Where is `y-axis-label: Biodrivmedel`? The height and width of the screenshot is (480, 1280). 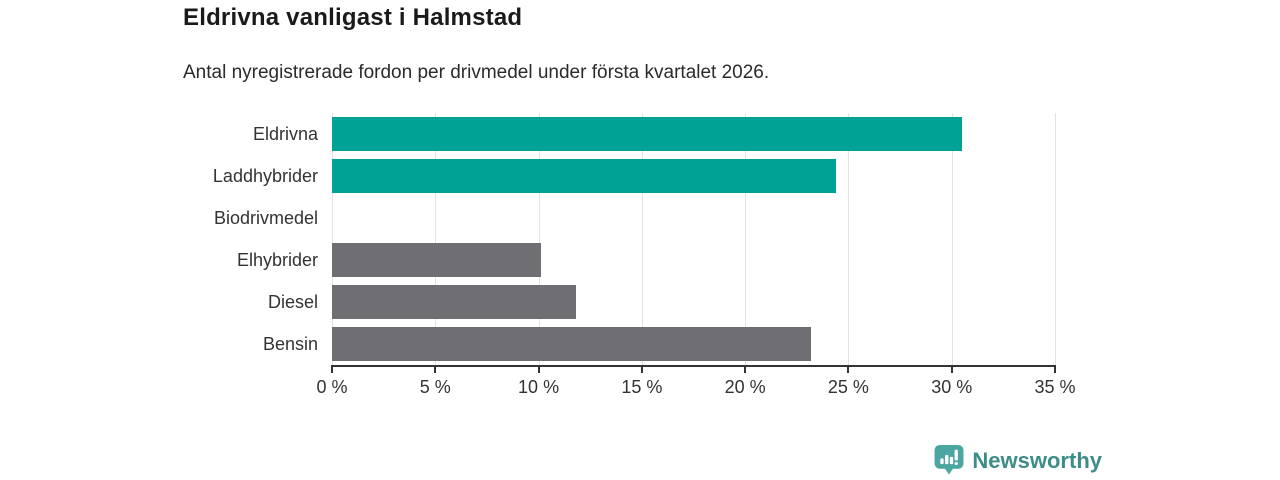 y-axis-label: Biodrivmedel is located at coordinates (265, 218).